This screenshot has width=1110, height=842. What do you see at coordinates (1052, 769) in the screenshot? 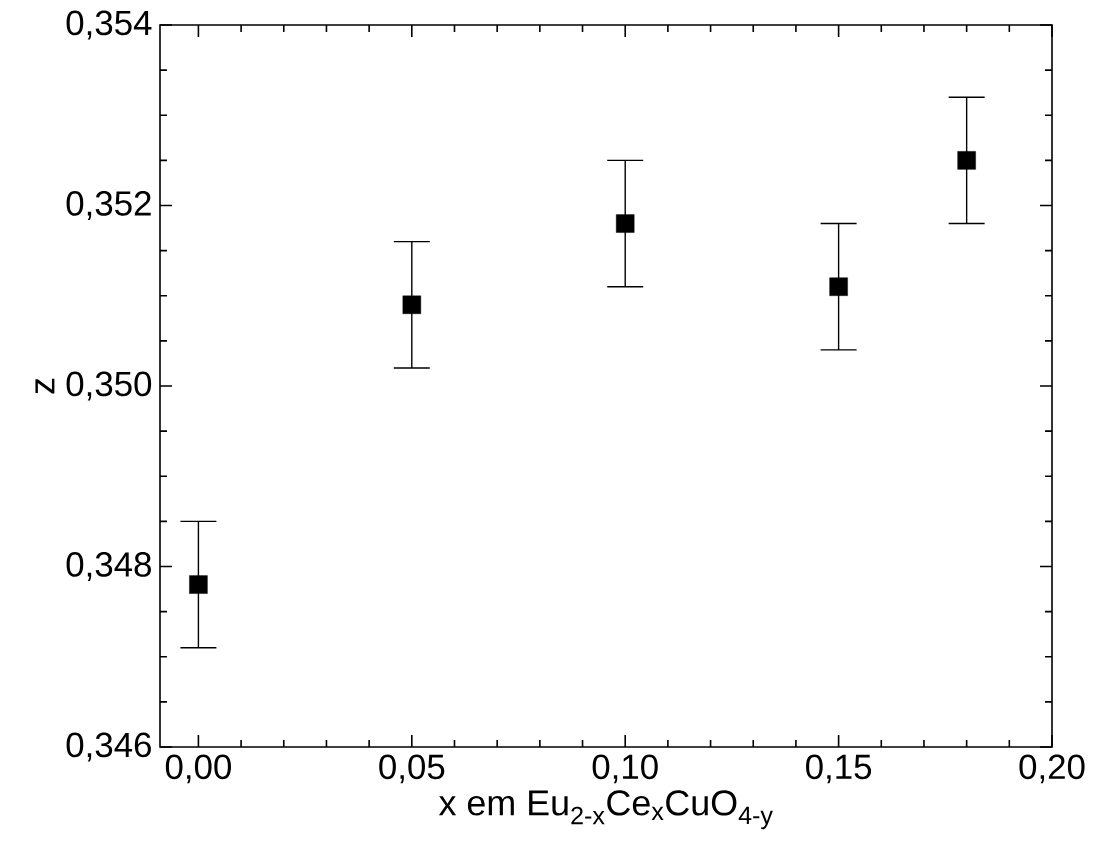
I see `x-tick-label: 0,20` at bounding box center [1052, 769].